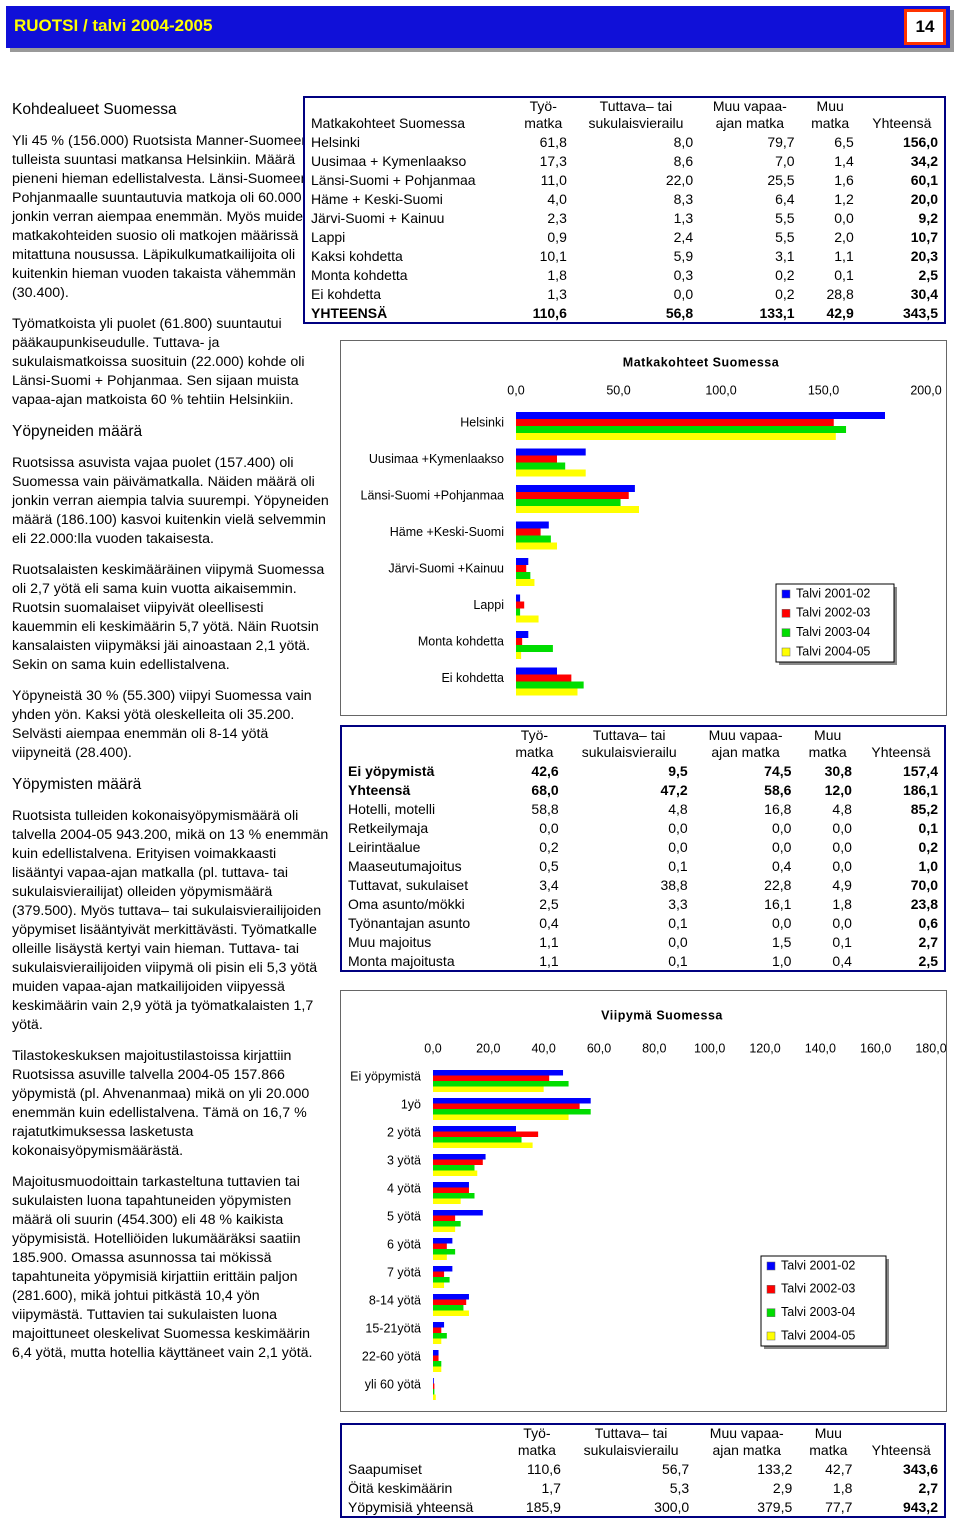 Image resolution: width=960 pixels, height=1530 pixels. I want to click on row-label: YHTEENSÄ, so click(349, 312).